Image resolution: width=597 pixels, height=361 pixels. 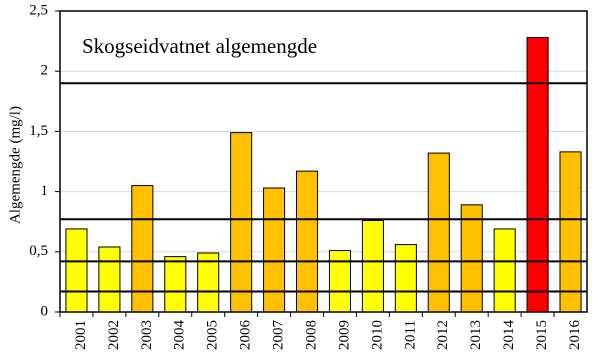 I want to click on x-tick-label: 2010, so click(x=377, y=335).